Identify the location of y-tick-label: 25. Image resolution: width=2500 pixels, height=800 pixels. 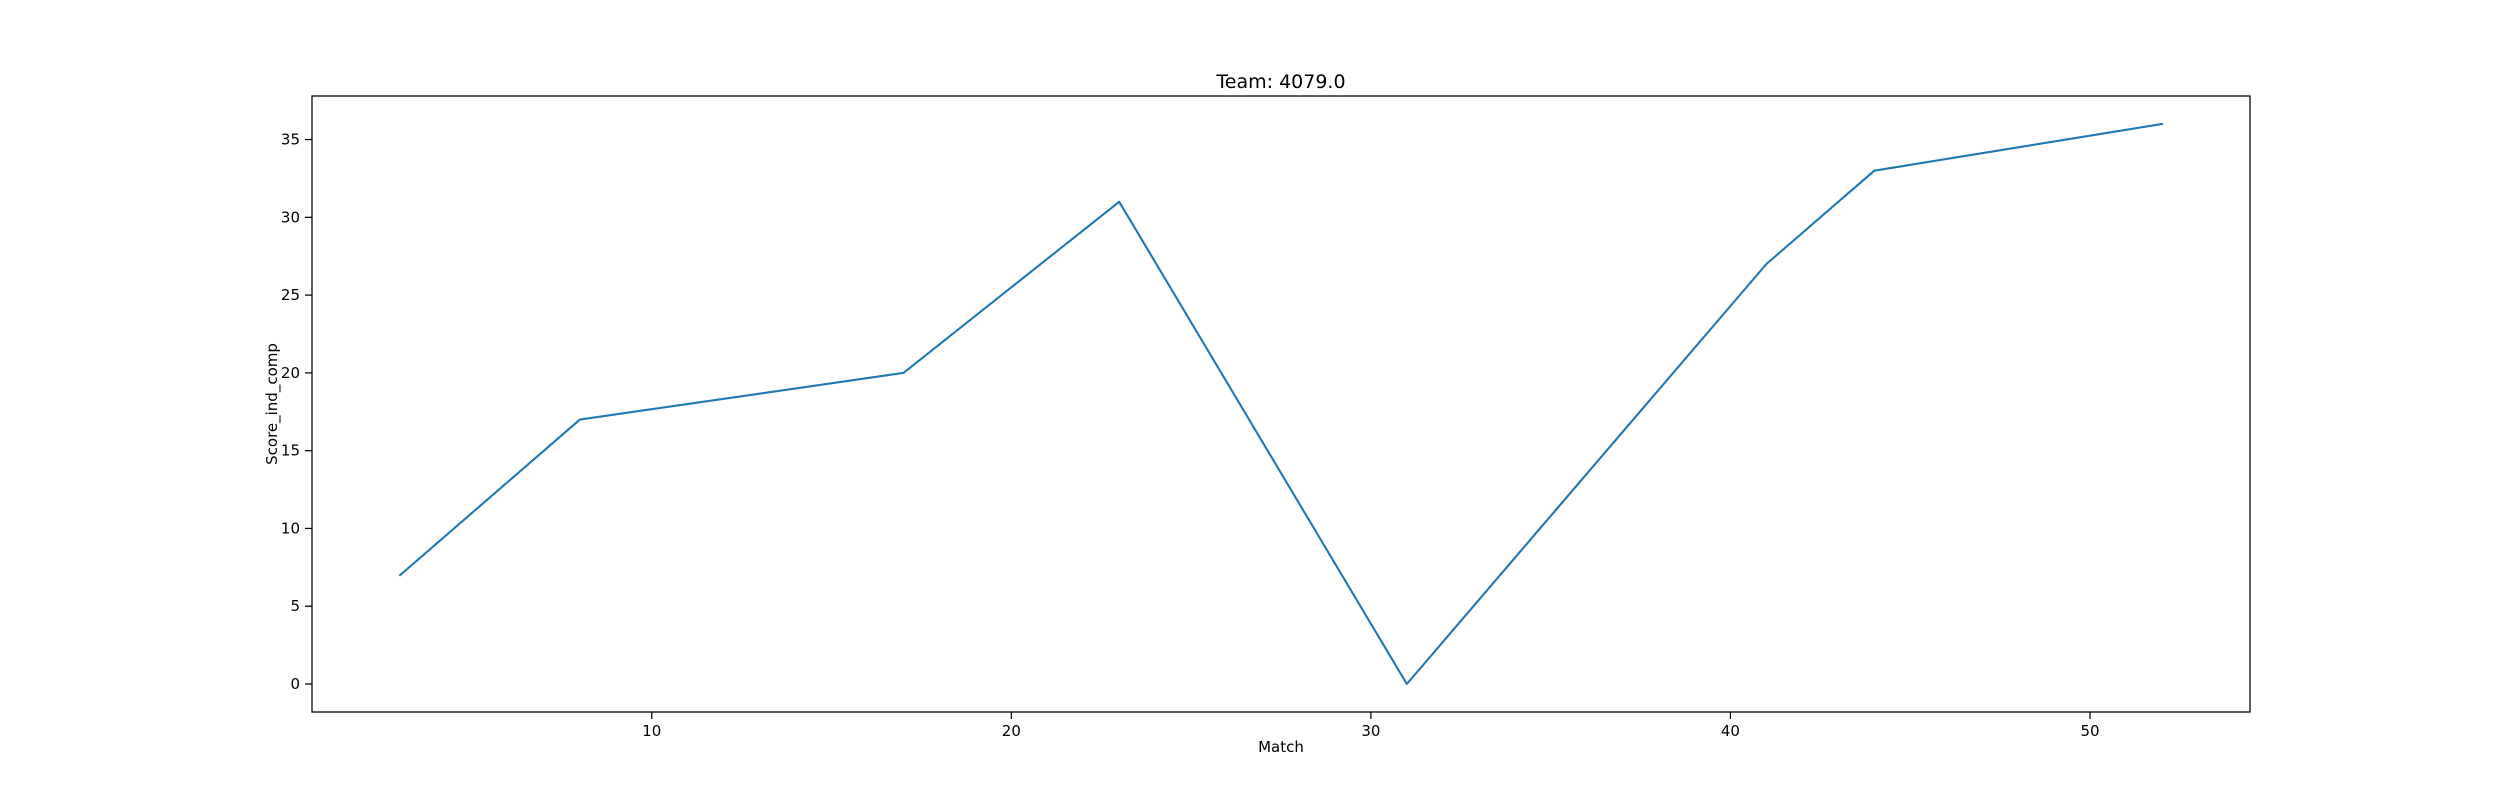
(290, 295).